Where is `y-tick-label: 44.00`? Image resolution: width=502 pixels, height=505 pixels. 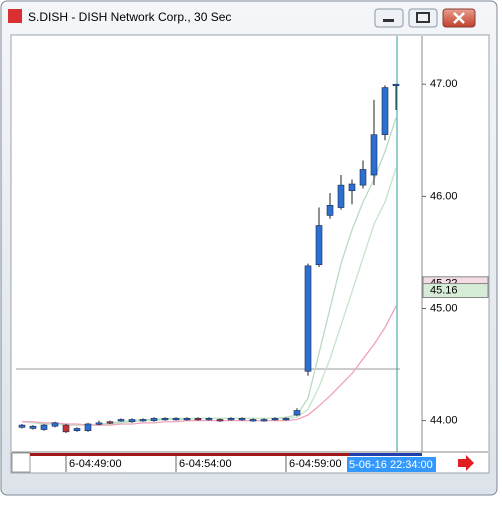 y-tick-label: 44.00 is located at coordinates (444, 421).